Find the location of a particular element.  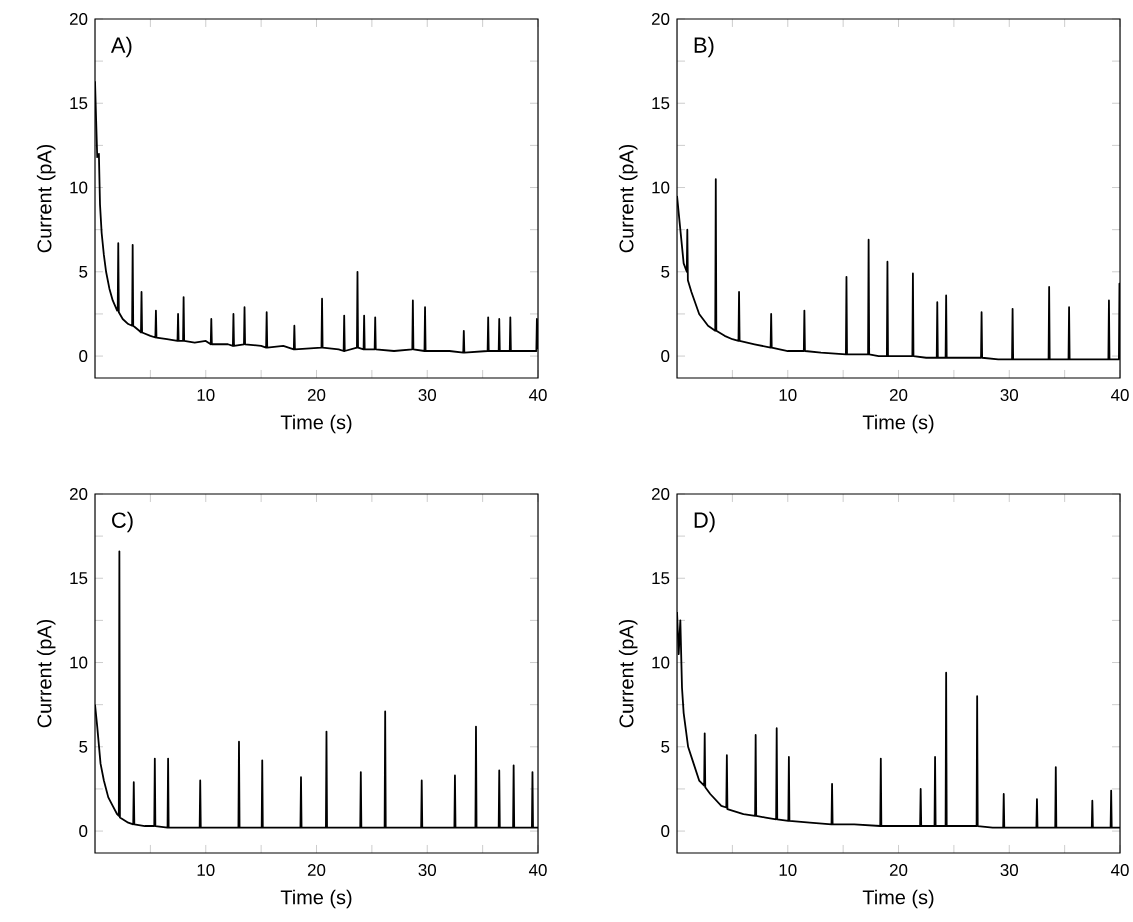

annotation: D) is located at coordinates (704, 522).